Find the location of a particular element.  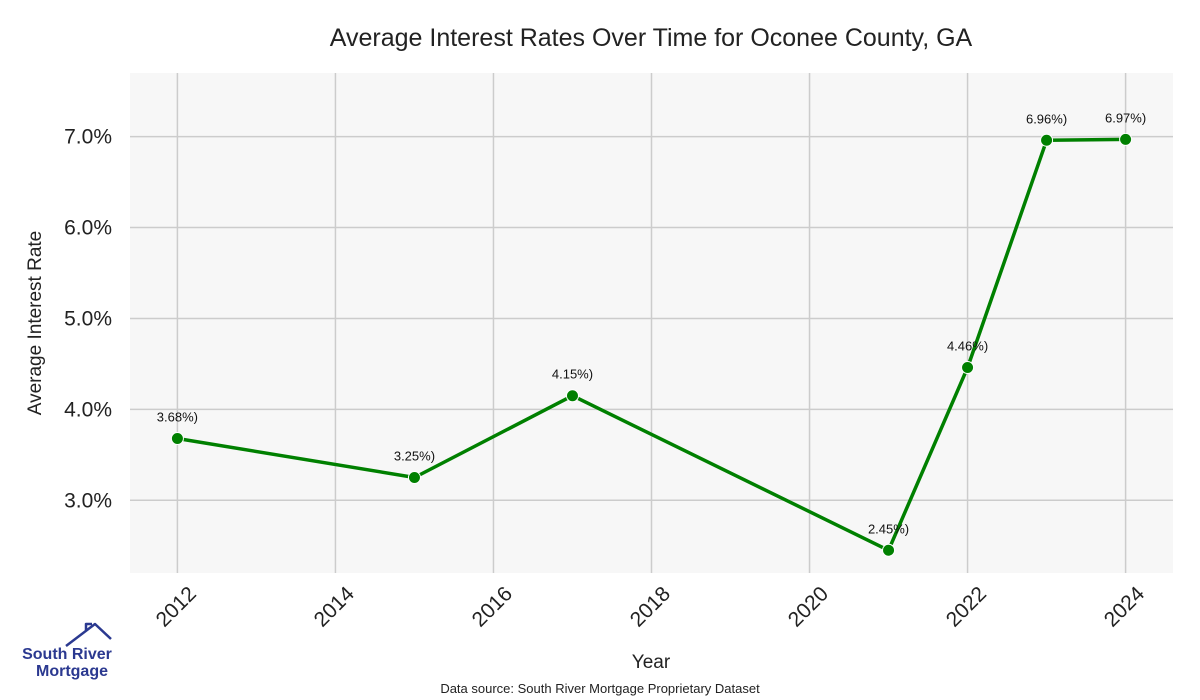

data-label: 3.68%) is located at coordinates (177, 416).